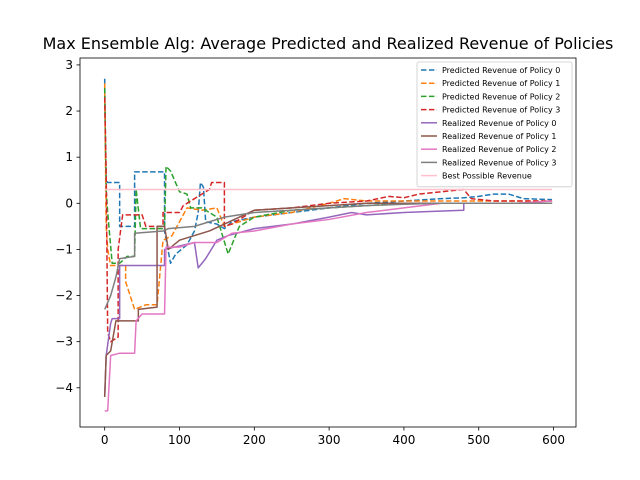 This screenshot has height=480, width=640. What do you see at coordinates (69, 157) in the screenshot?
I see `y-tick-label-5: 1` at bounding box center [69, 157].